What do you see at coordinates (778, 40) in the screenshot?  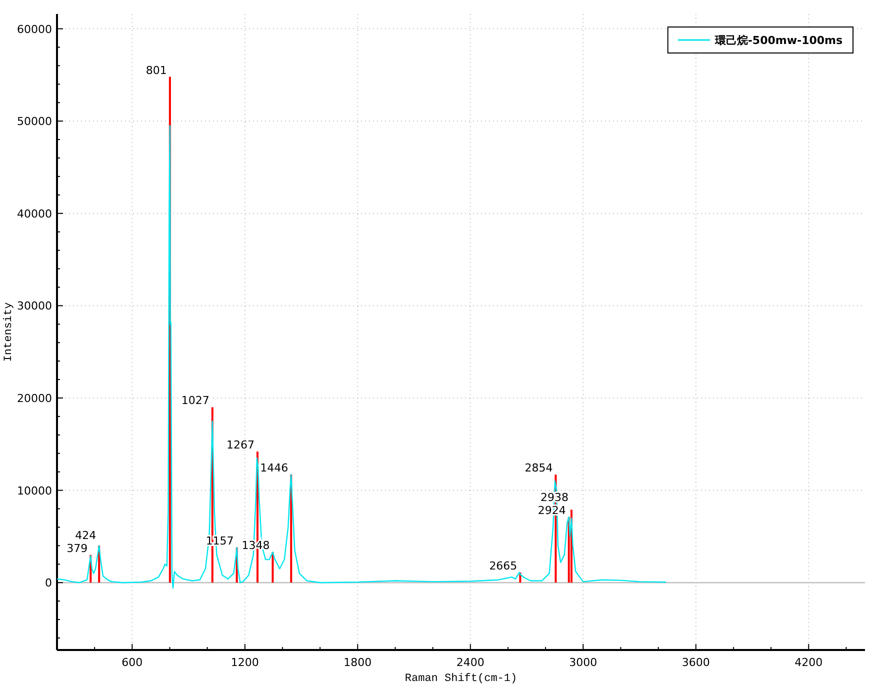 I see `legend-label: 環己烷-500mw-100ms` at bounding box center [778, 40].